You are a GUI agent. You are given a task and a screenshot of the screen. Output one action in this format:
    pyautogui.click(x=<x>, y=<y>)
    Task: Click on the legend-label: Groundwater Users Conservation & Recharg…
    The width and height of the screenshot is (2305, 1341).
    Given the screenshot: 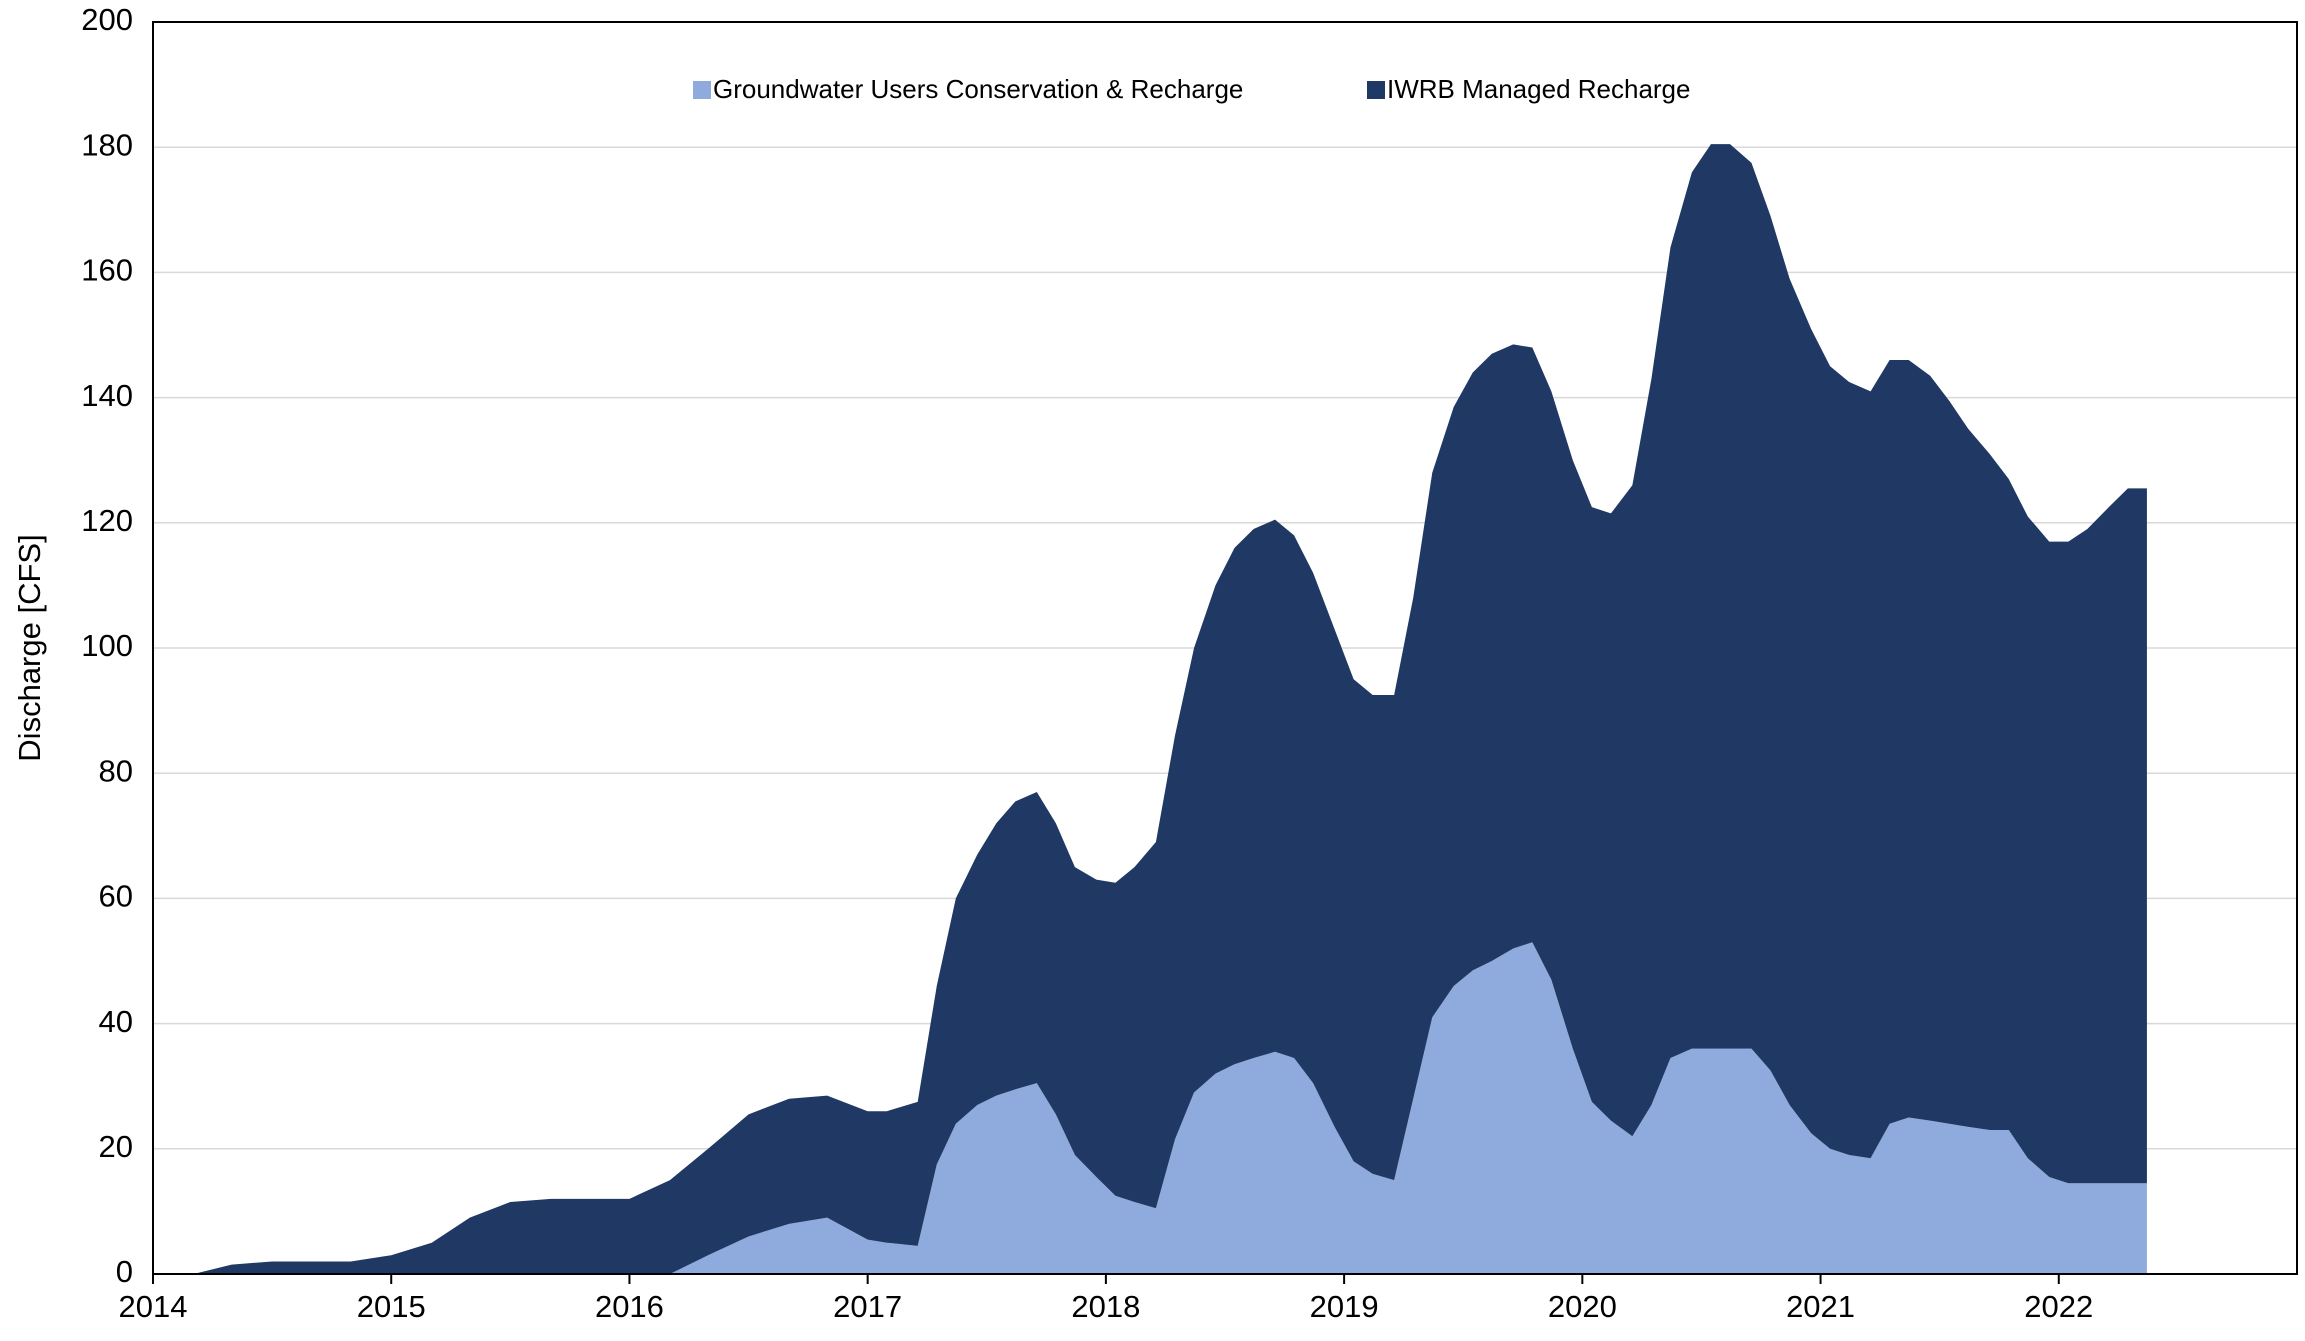 What is the action you would take?
    pyautogui.click(x=978, y=89)
    